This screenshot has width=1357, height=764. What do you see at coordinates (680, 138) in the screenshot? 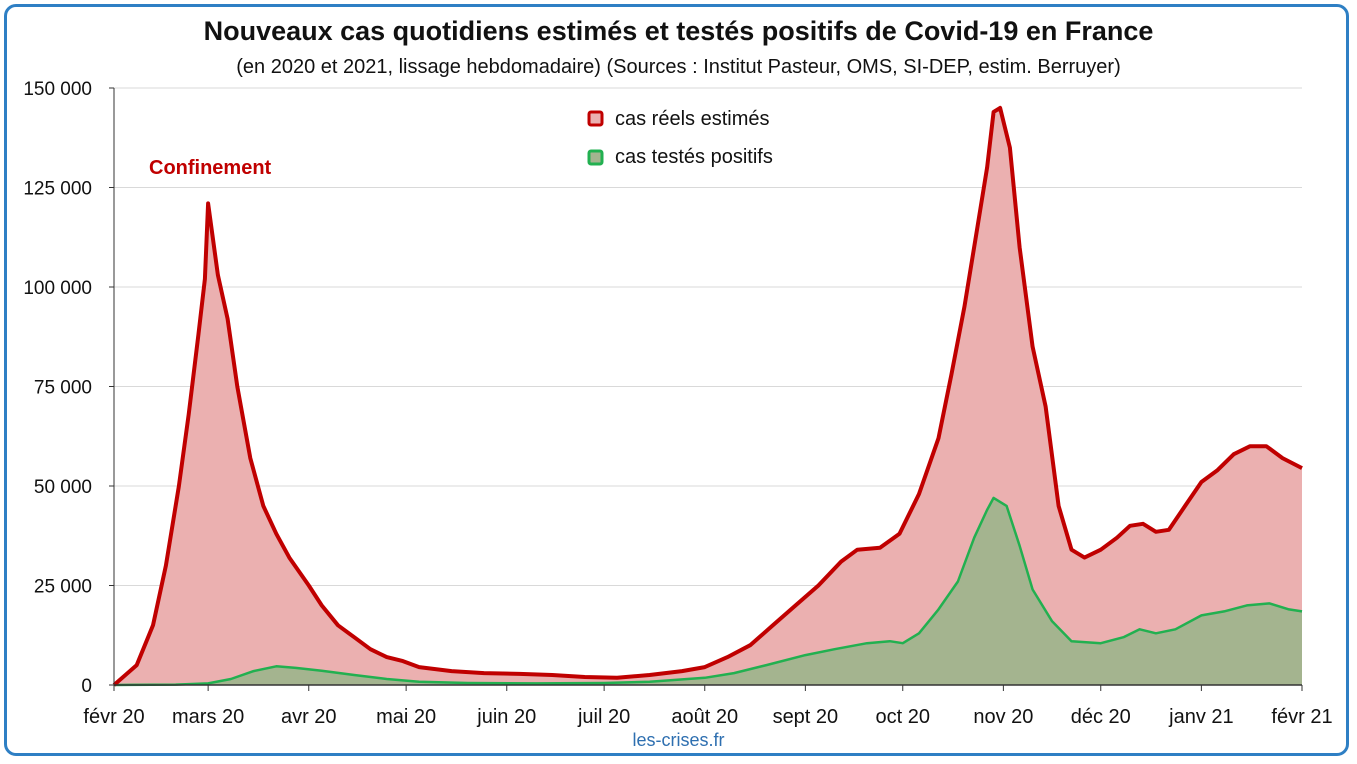
I see `legend: cas réels estimés cas testés positifs` at bounding box center [680, 138].